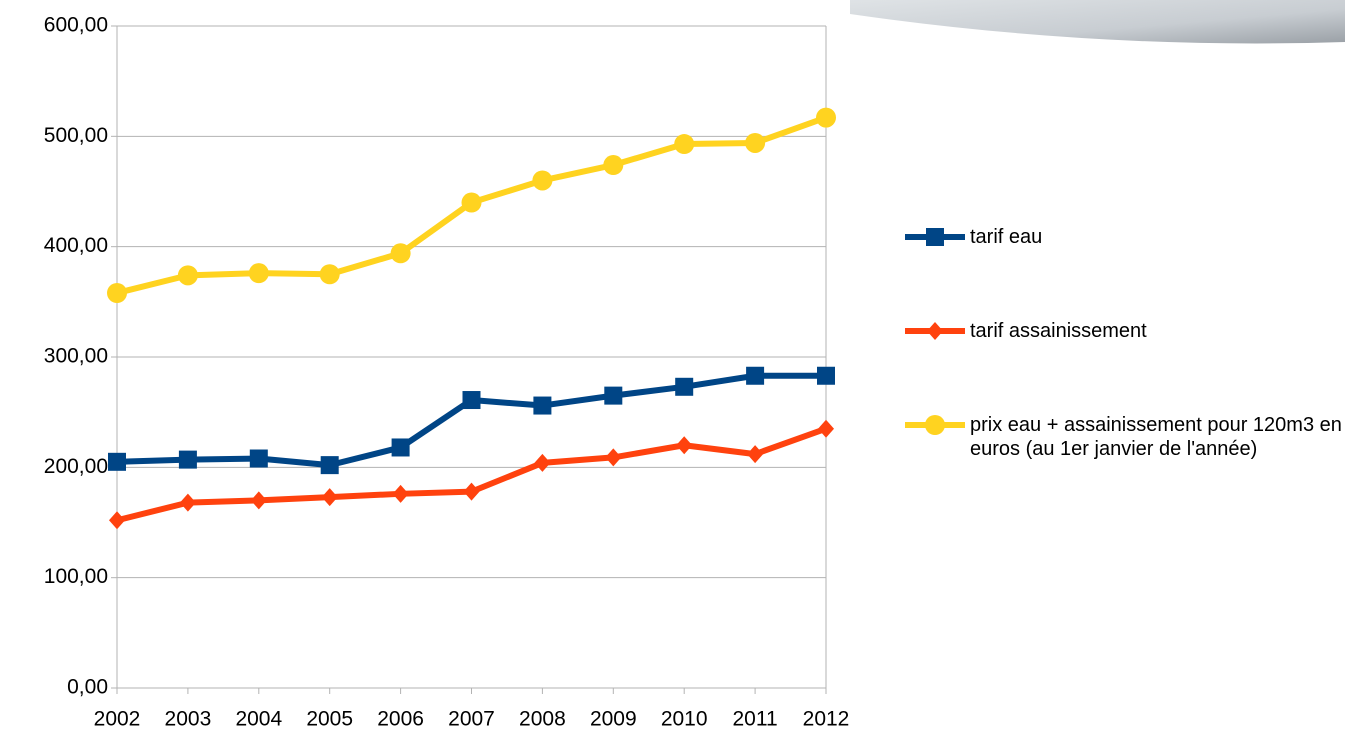 Image resolution: width=1345 pixels, height=732 pixels. Describe the element at coordinates (755, 719) in the screenshot. I see `x-tick-label: 2011` at that location.